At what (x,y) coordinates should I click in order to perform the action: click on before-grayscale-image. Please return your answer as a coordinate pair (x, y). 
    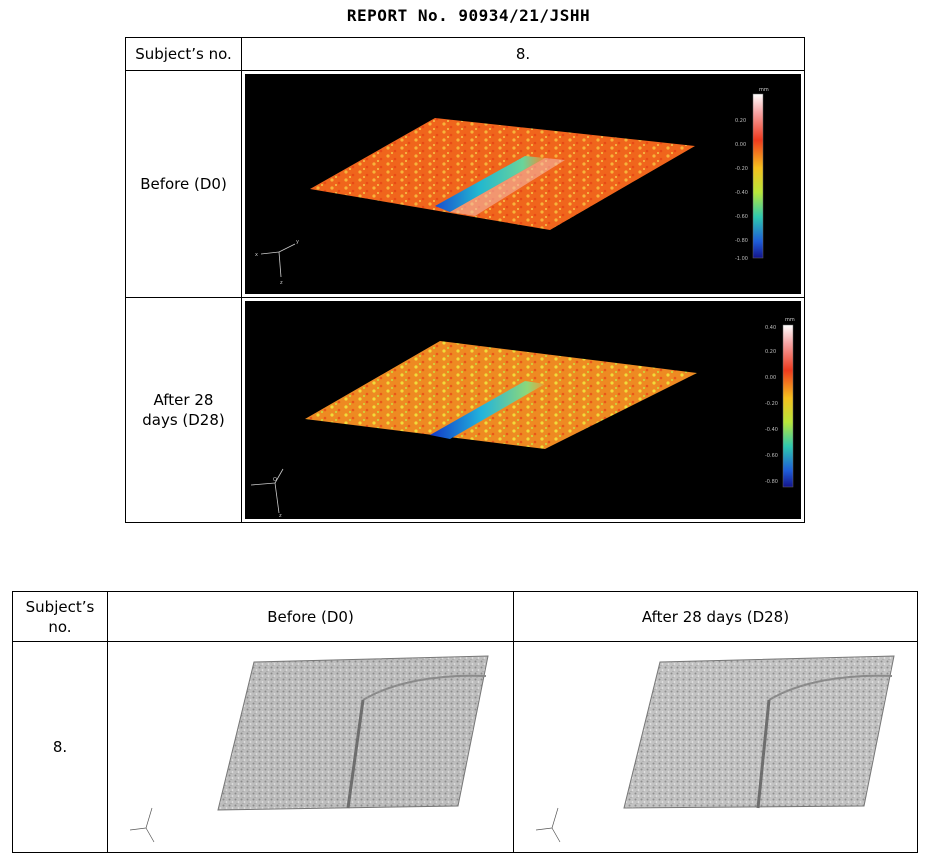
    Looking at the image, I should click on (309, 749).